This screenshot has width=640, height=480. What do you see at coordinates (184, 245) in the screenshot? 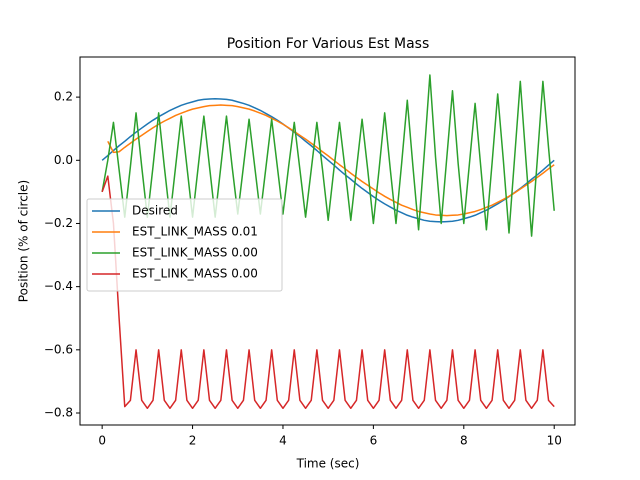
I see `legend-box` at bounding box center [184, 245].